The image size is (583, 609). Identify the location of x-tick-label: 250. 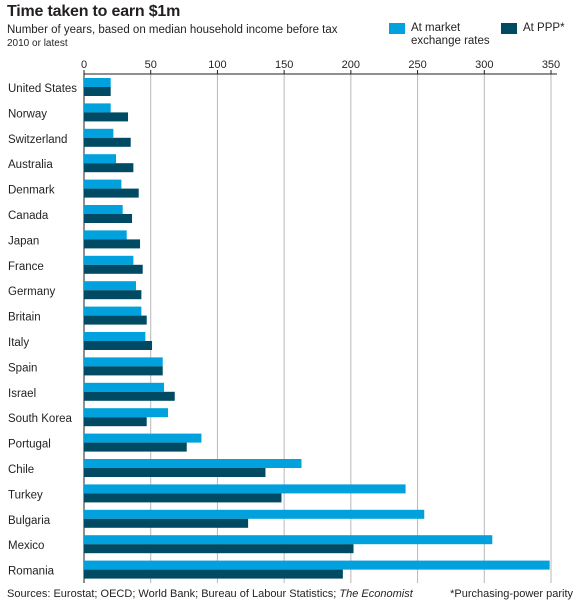
(417, 65).